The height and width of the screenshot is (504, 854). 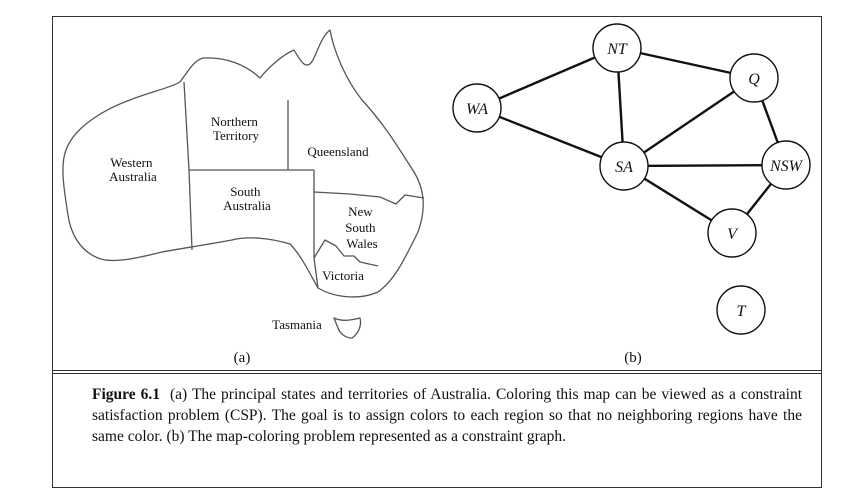 I want to click on wa-border, so click(x=188, y=166).